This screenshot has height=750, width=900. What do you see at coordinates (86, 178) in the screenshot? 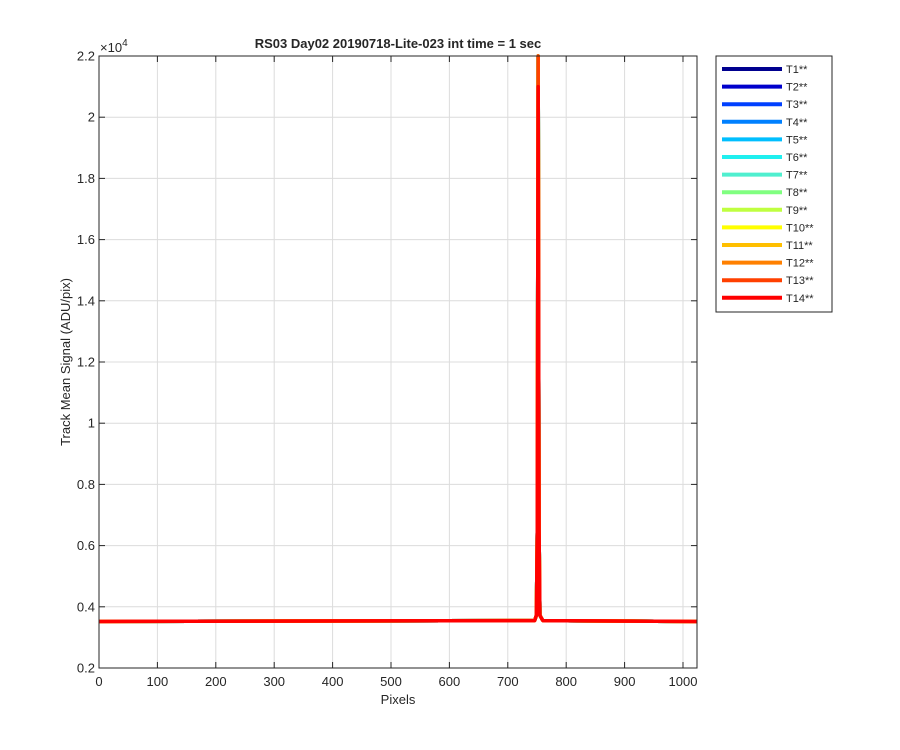
I see `y-tick-label: 1.8` at bounding box center [86, 178].